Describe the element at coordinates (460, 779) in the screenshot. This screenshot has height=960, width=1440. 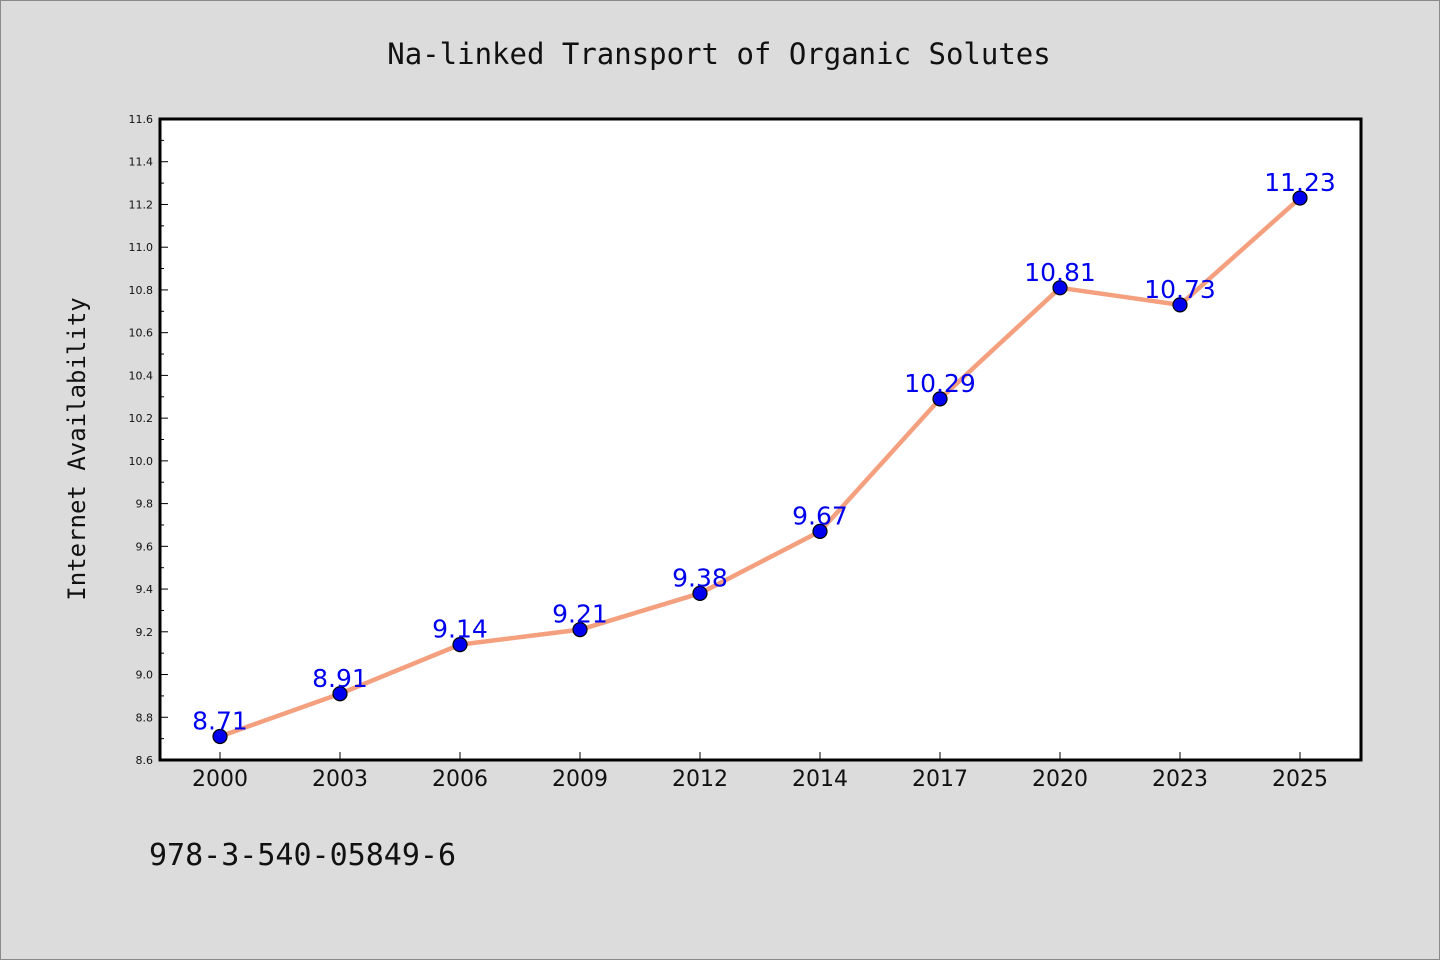
I see `x-tick-label: 2006` at that location.